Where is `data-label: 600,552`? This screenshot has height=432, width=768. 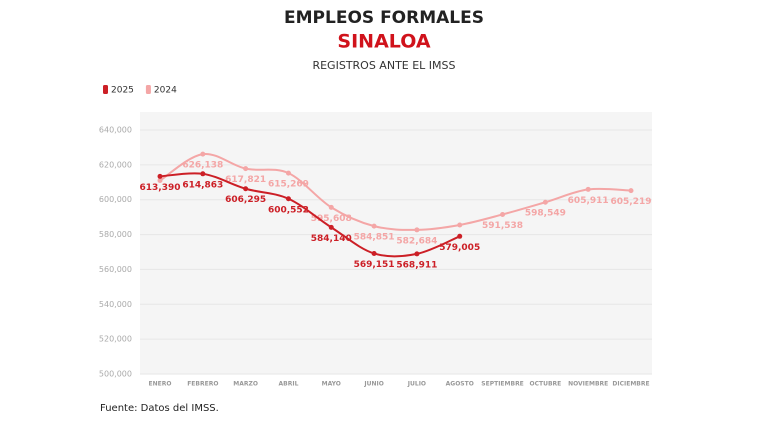 data-label: 600,552 is located at coordinates (288, 210).